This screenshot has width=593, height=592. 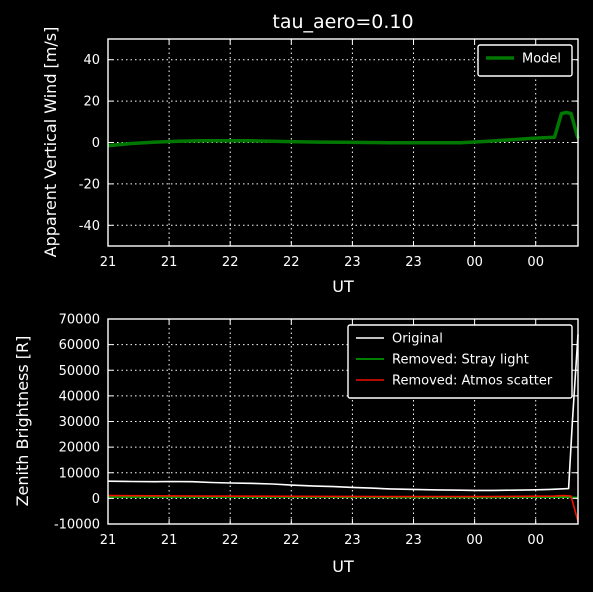 What do you see at coordinates (79, 345) in the screenshot?
I see `bottom-y-tick-label: 60000` at bounding box center [79, 345].